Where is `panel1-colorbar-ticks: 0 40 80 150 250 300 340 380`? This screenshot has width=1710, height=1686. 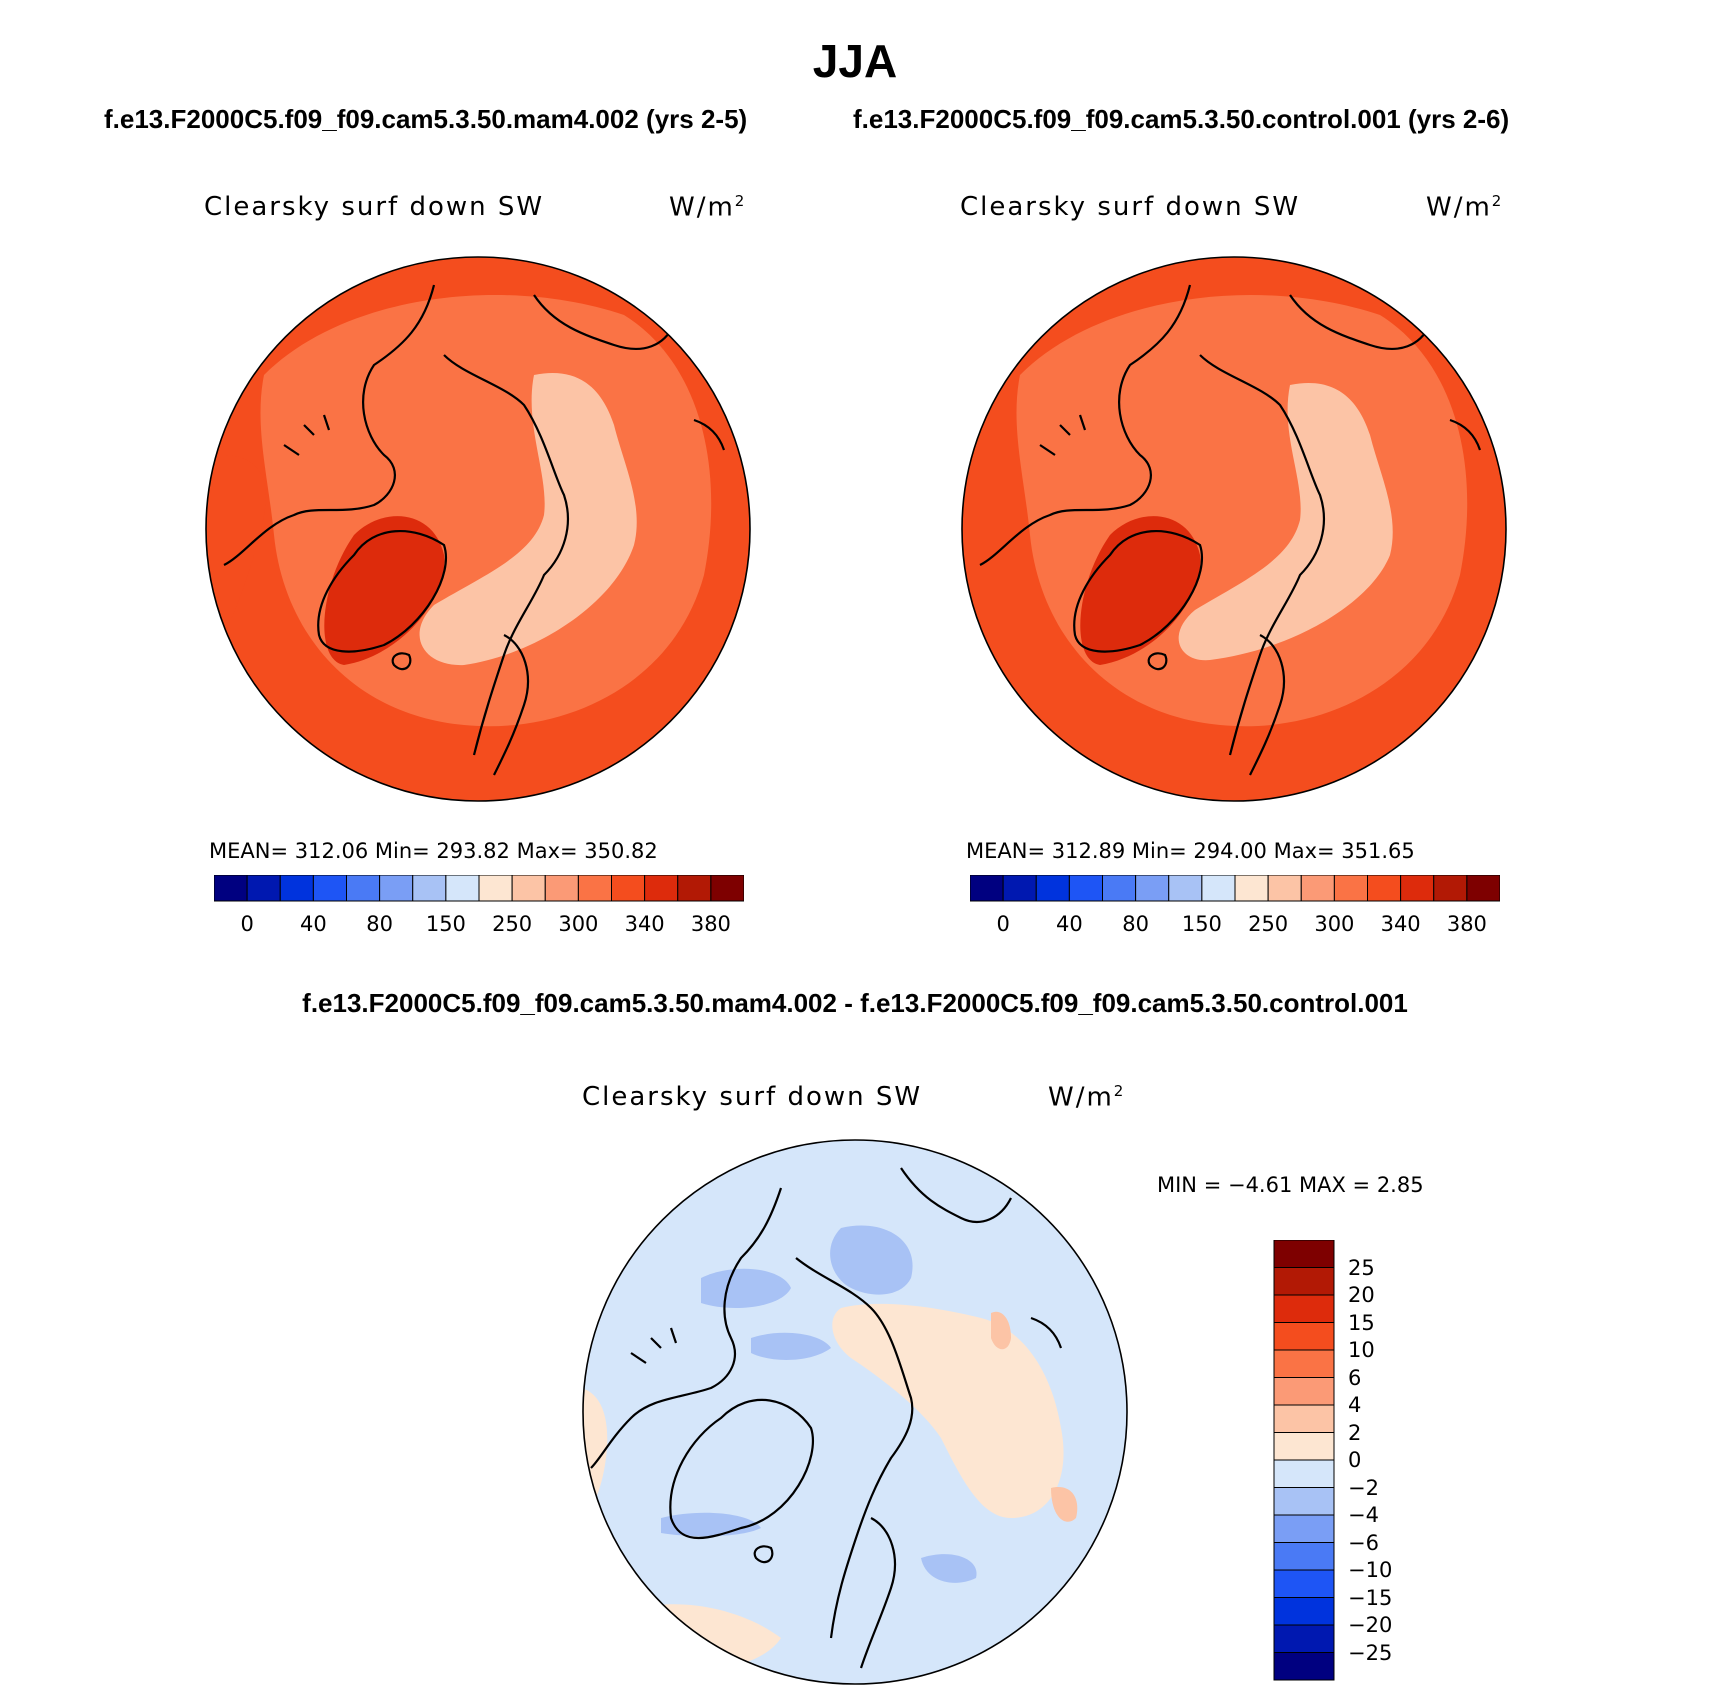
panel1-colorbar-ticks: 0 40 80 150 250 300 340 380 is located at coordinates (479, 927).